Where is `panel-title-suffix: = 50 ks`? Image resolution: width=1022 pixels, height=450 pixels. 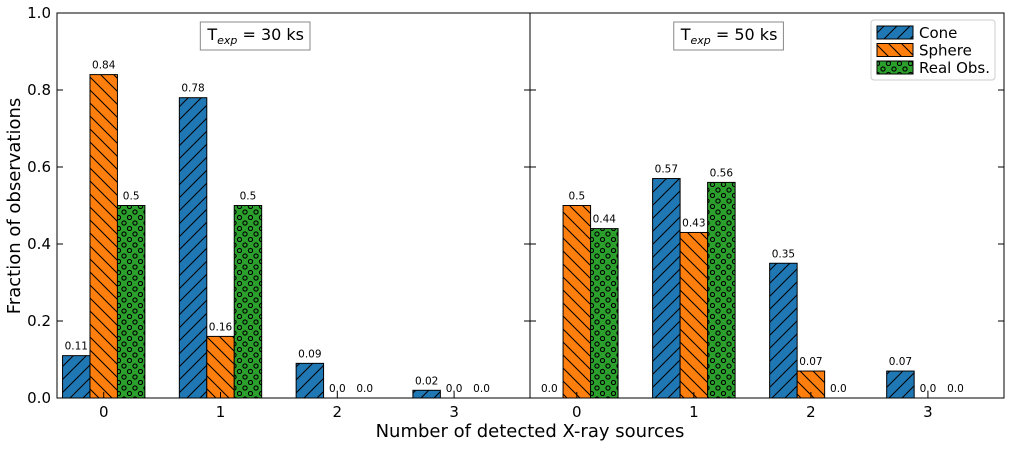
panel-title-suffix: = 50 ks is located at coordinates (744, 34).